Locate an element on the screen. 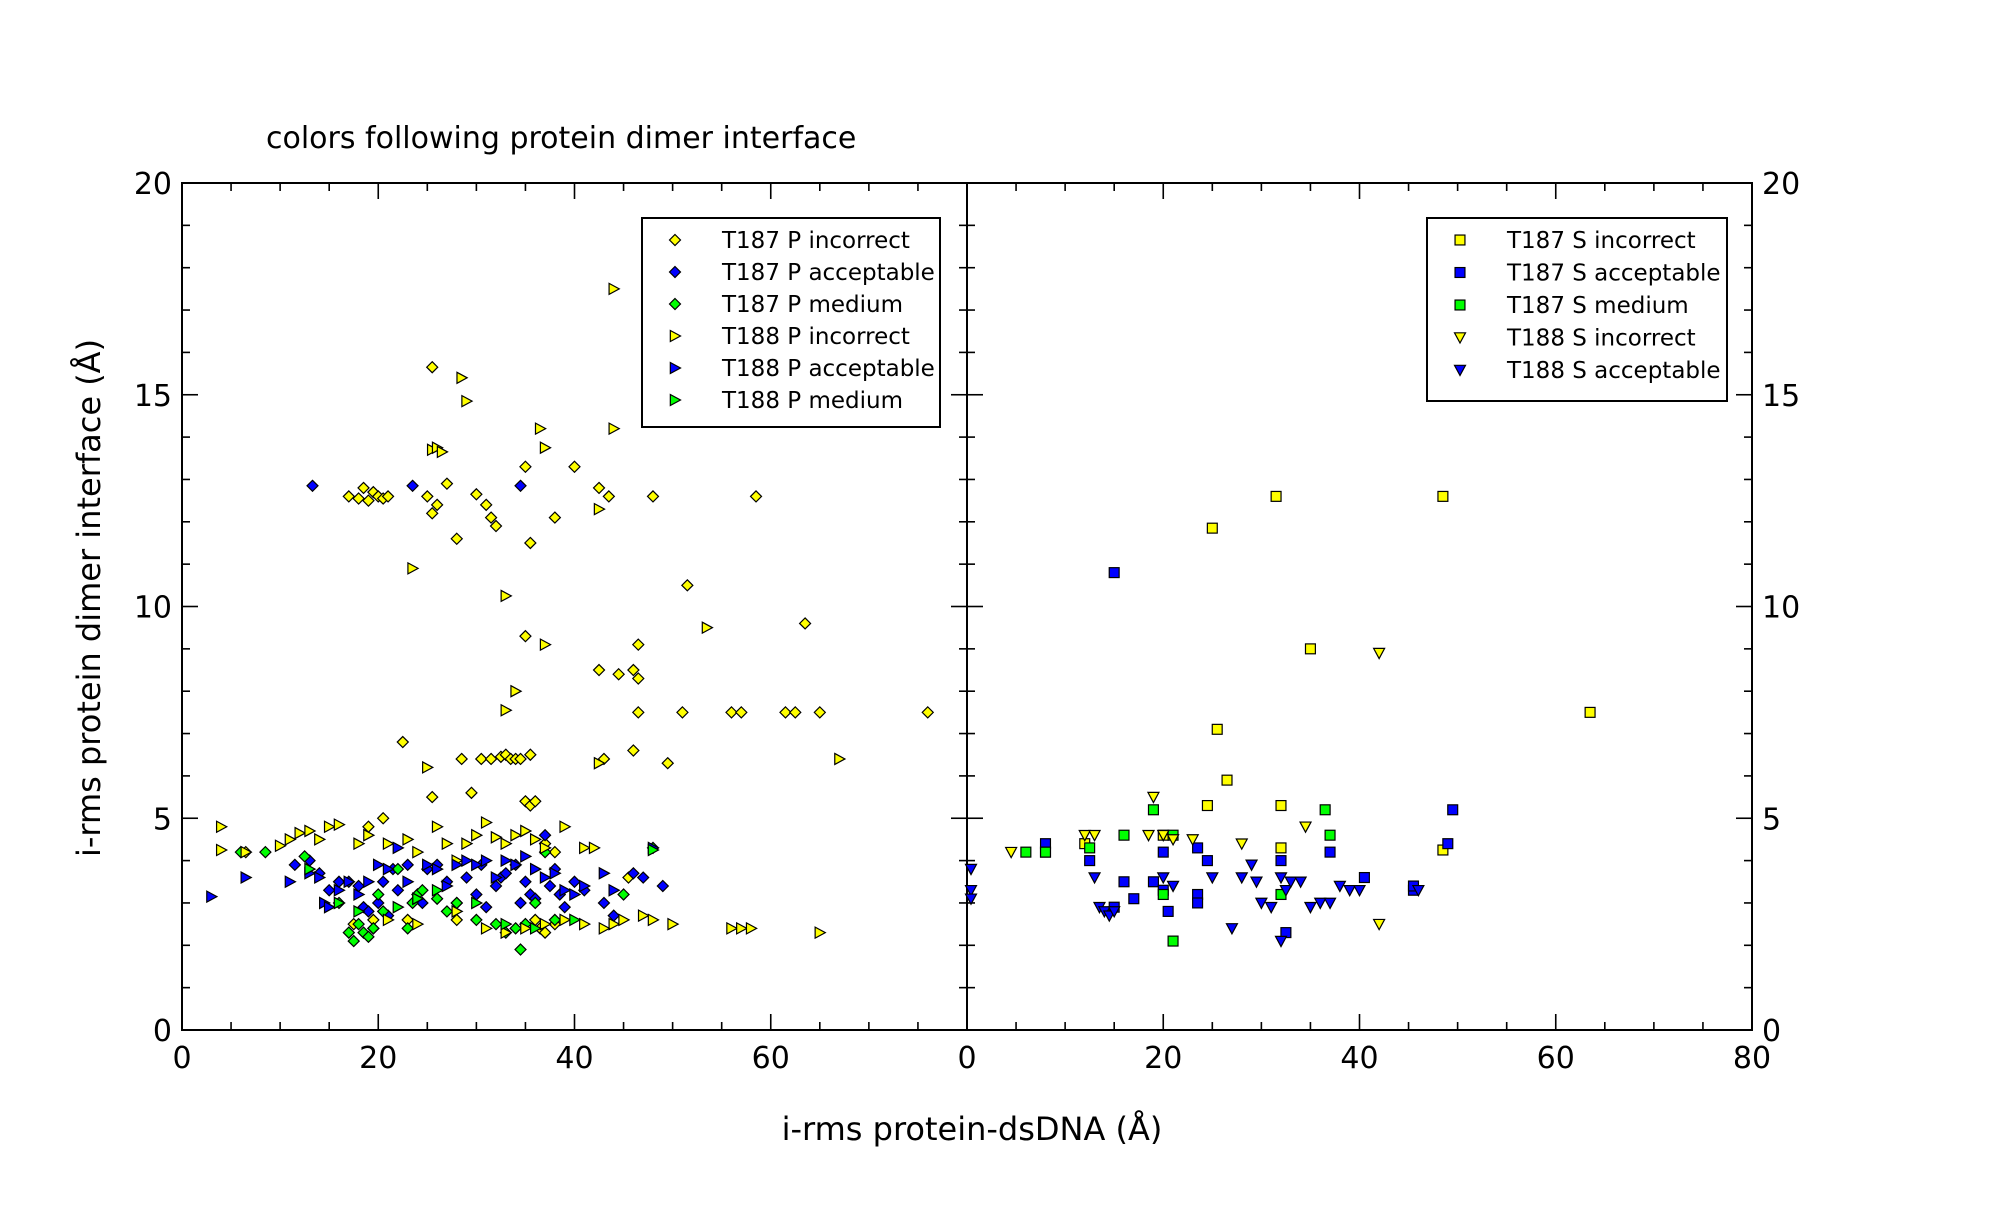 The width and height of the screenshot is (2000, 1205). points-right is located at coordinates (1280, 719).